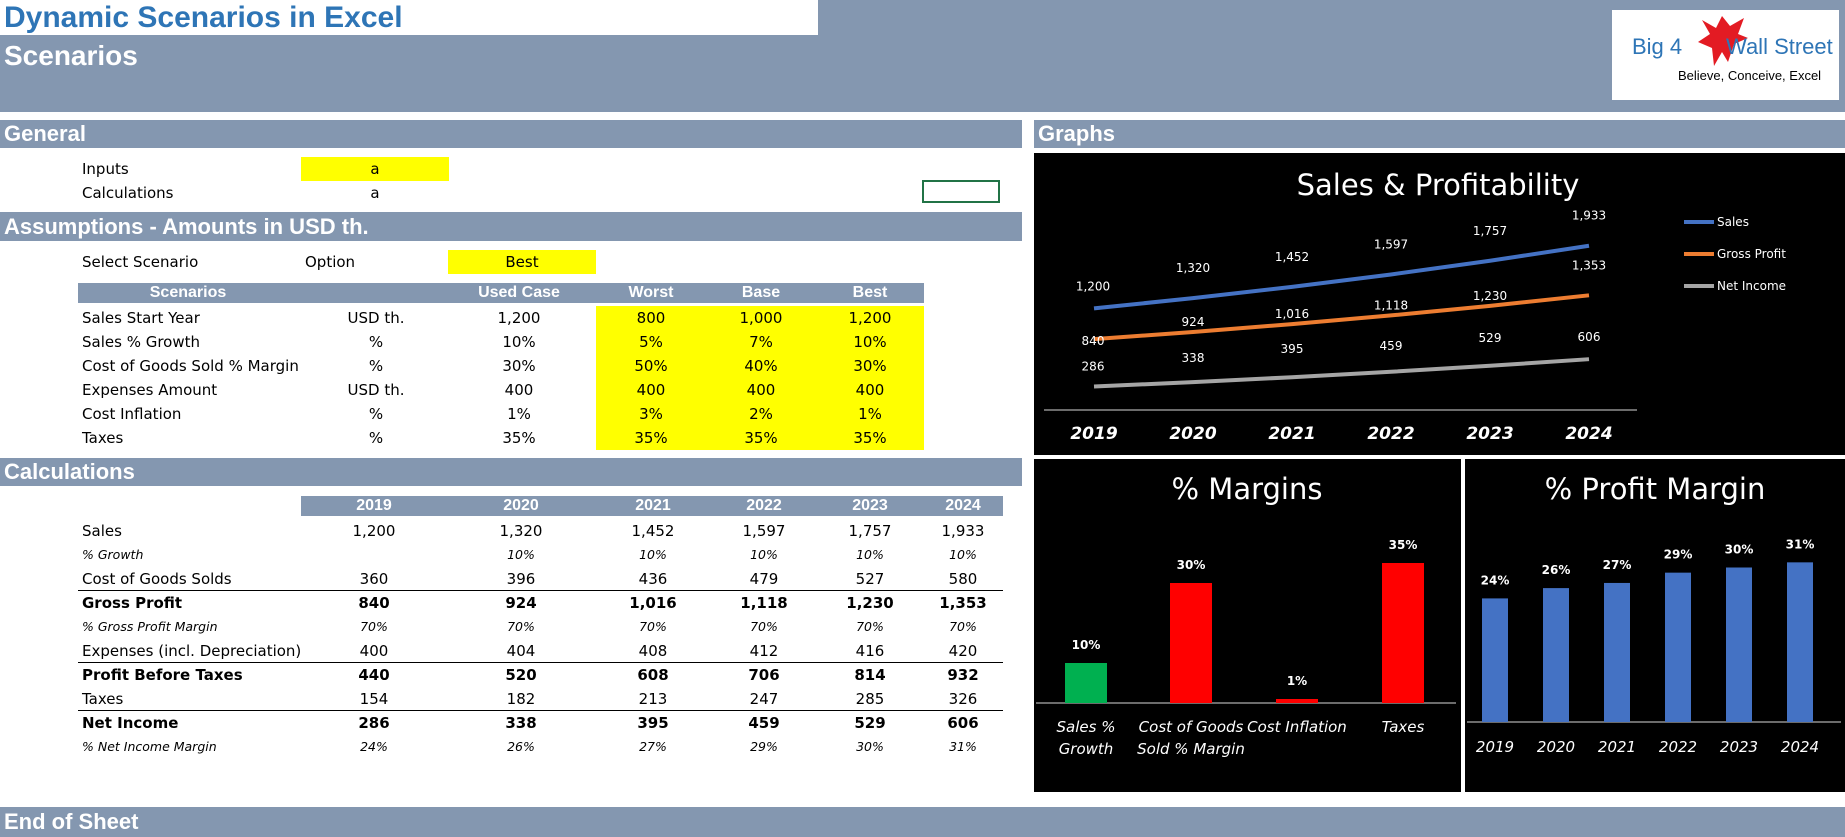  Describe the element at coordinates (521, 651) in the screenshot. I see `calc-cell: 404` at that location.